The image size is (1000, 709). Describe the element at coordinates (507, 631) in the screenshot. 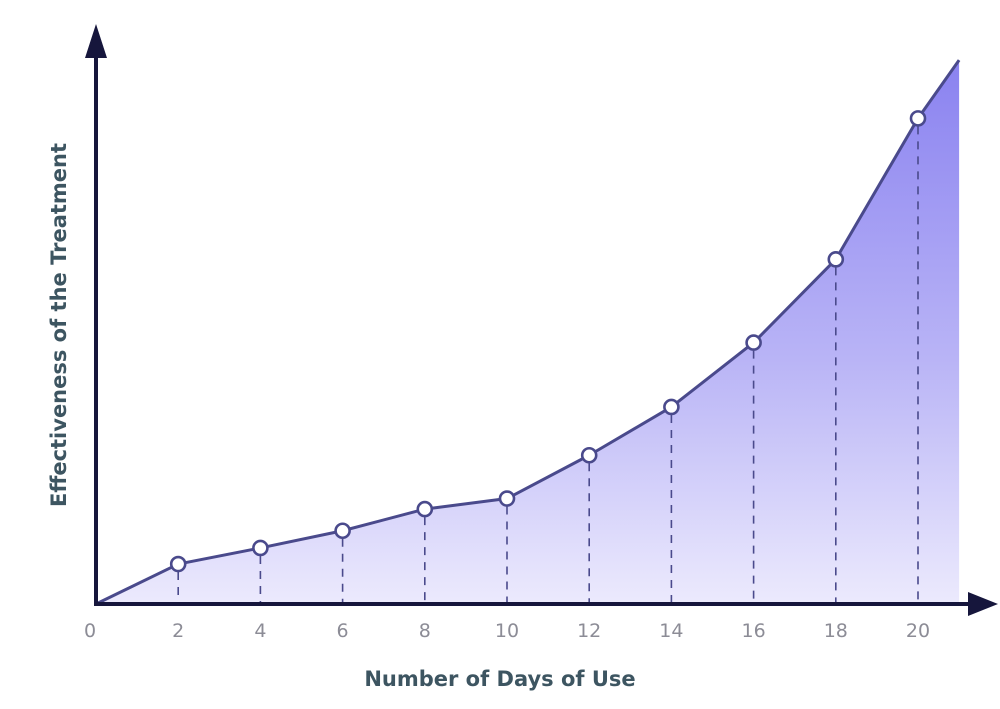

I see `x-tick-label-10: 10` at that location.